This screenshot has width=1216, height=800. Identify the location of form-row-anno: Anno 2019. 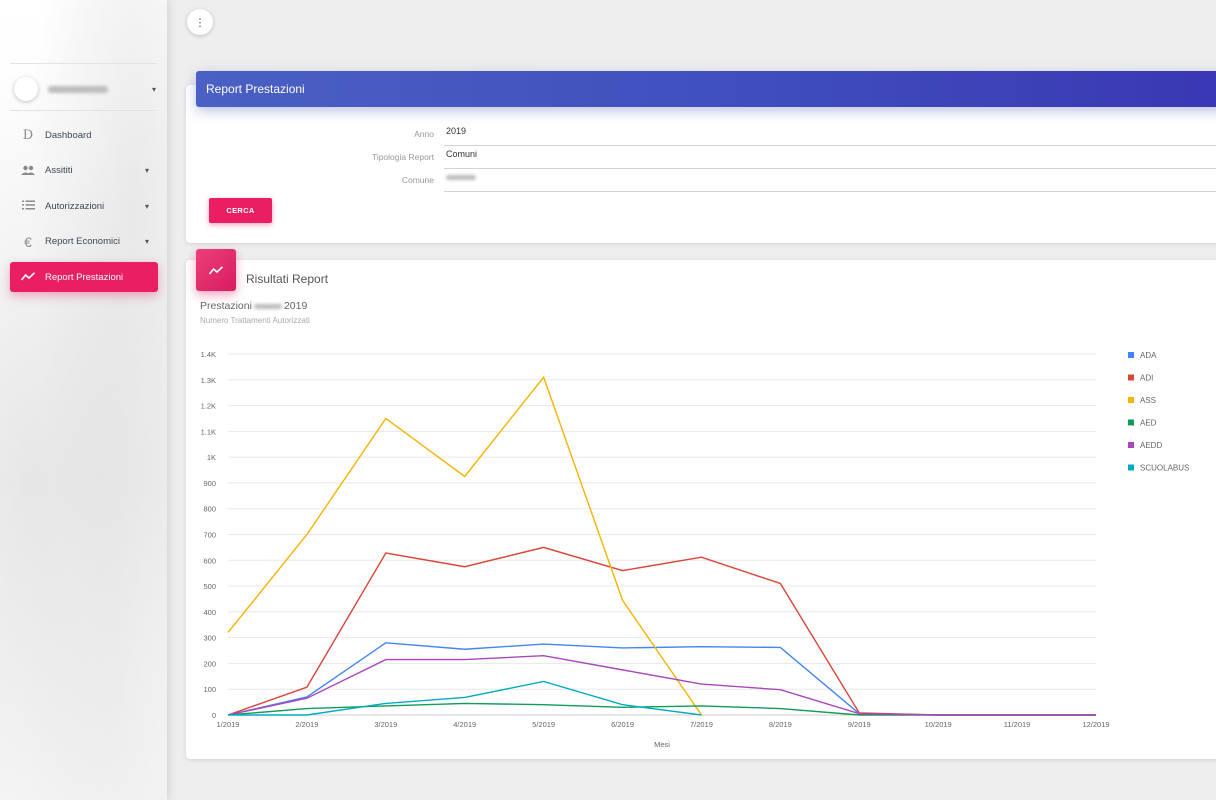
(706, 135).